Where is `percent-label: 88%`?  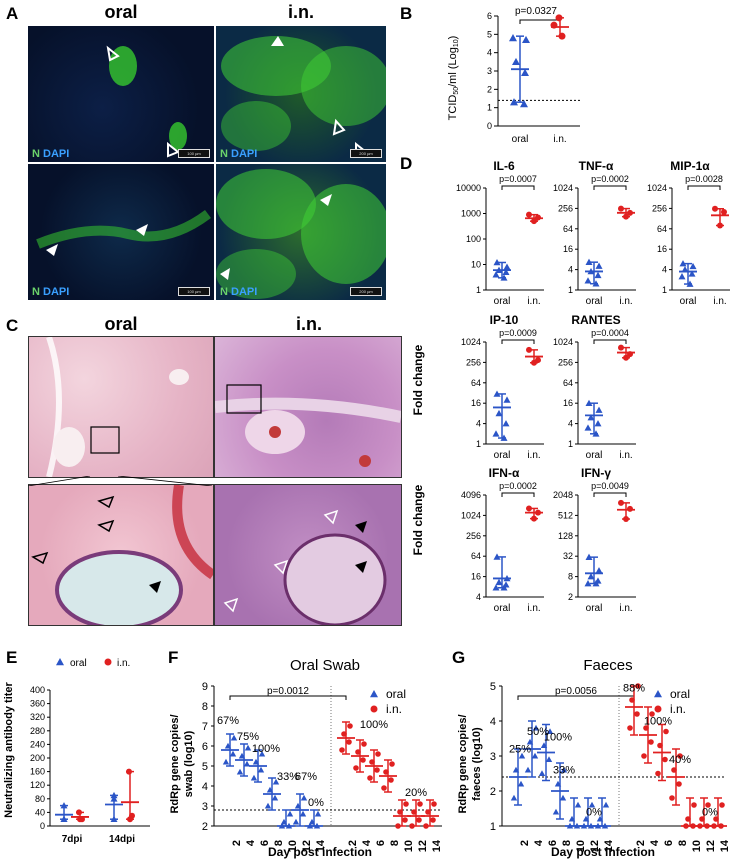 percent-label: 88% is located at coordinates (634, 688).